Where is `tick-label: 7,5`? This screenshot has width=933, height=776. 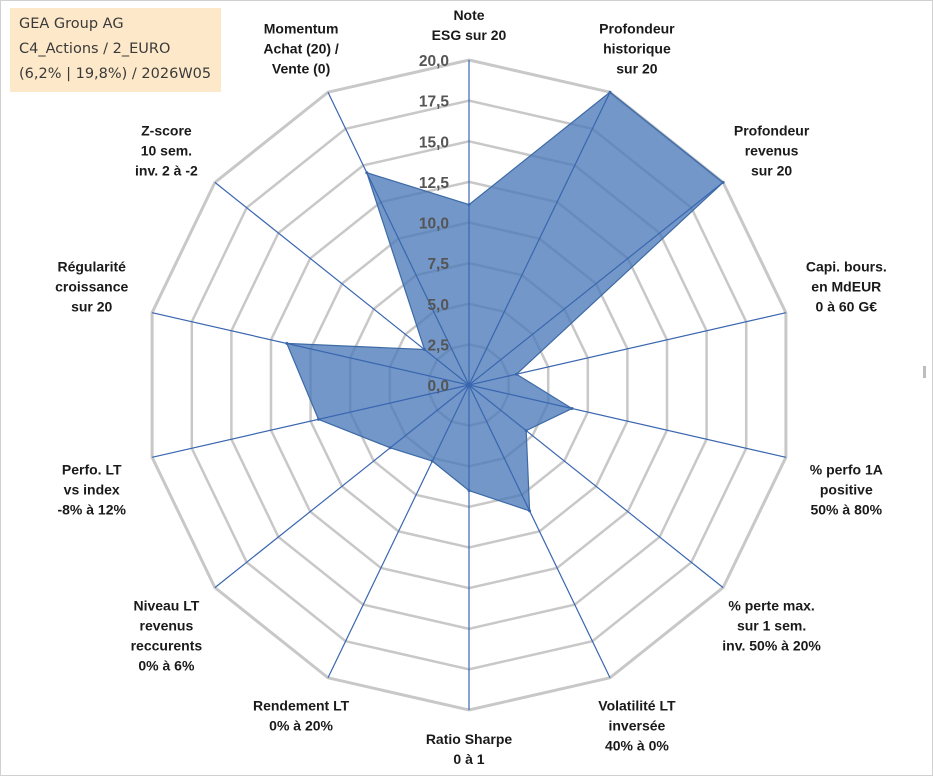
tick-label: 7,5 is located at coordinates (438, 264).